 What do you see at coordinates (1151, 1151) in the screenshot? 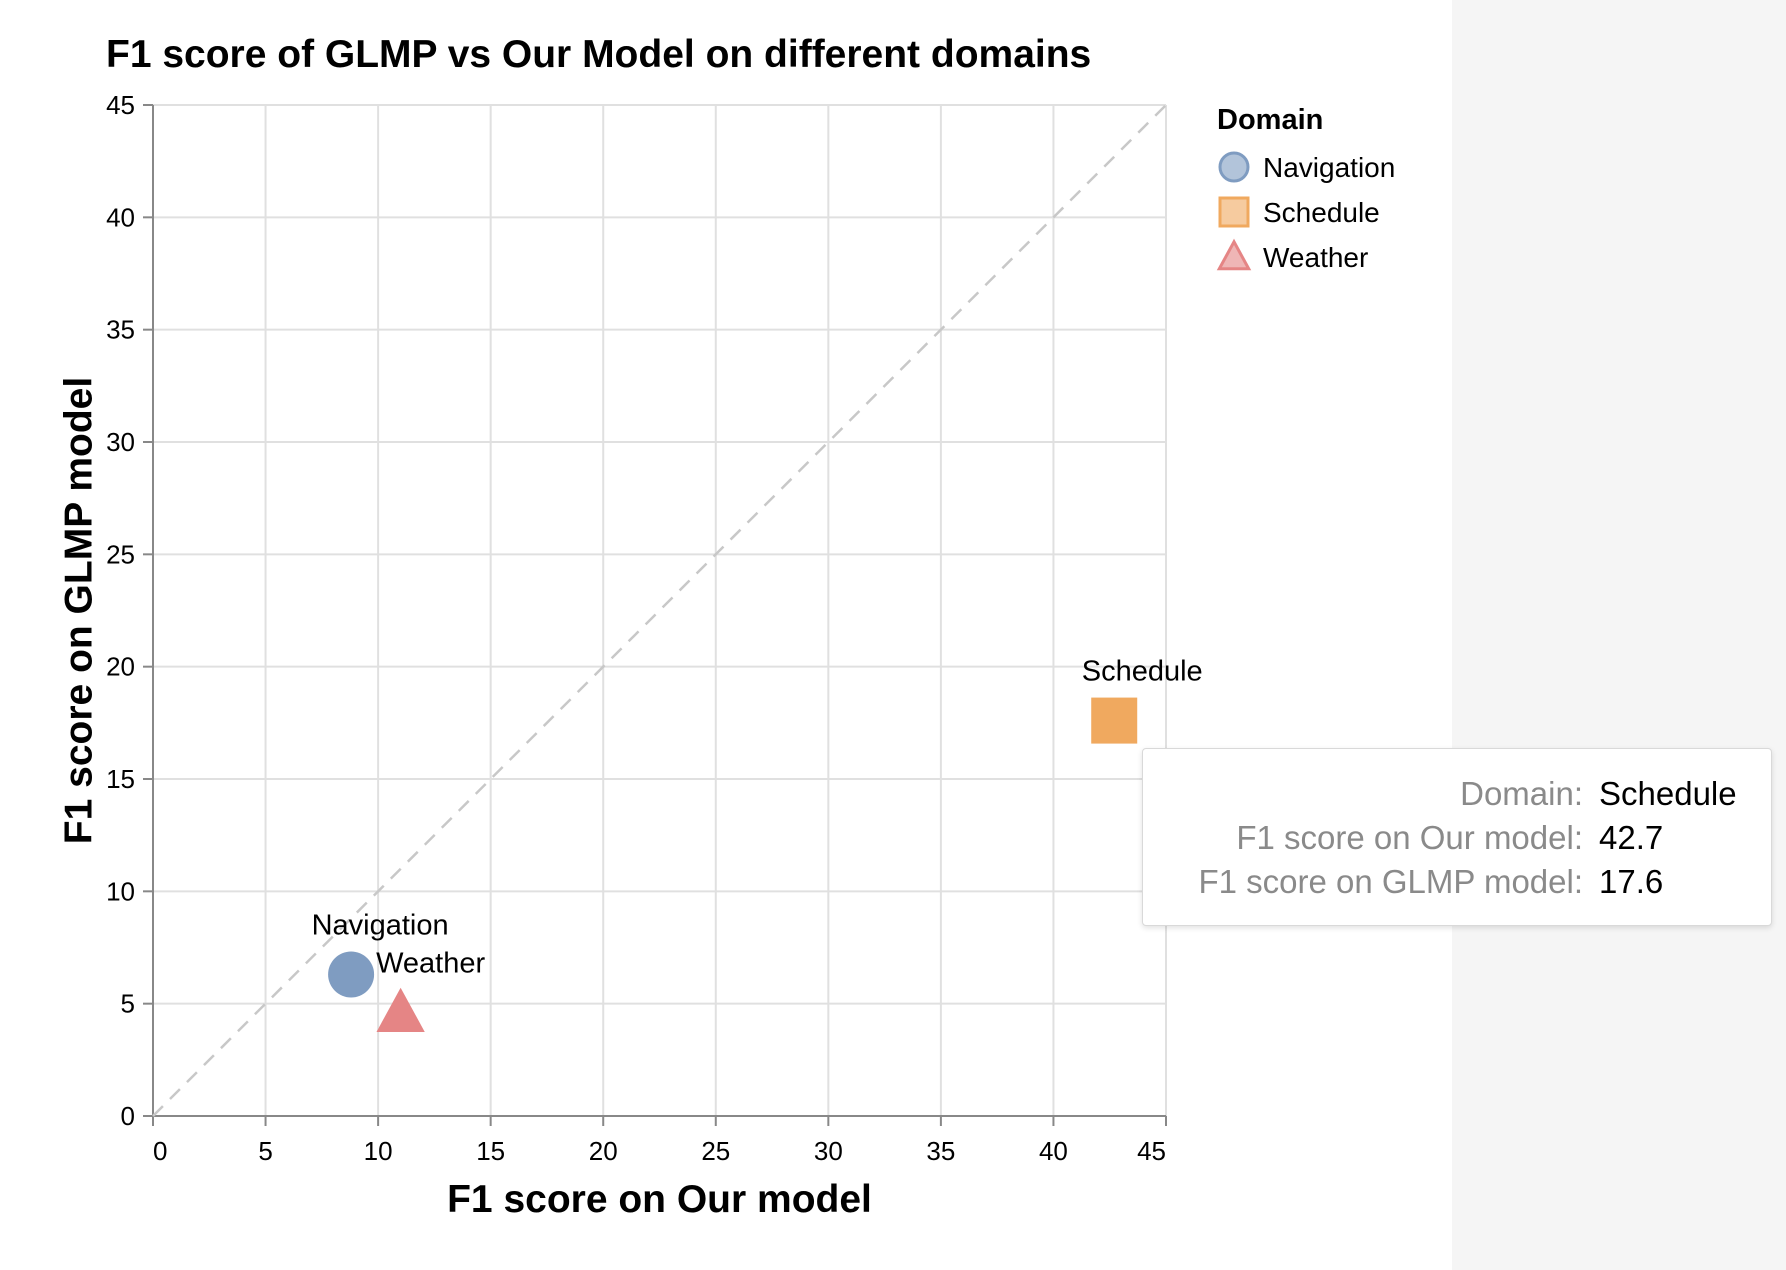
I see `x-tick-label: 45` at bounding box center [1151, 1151].